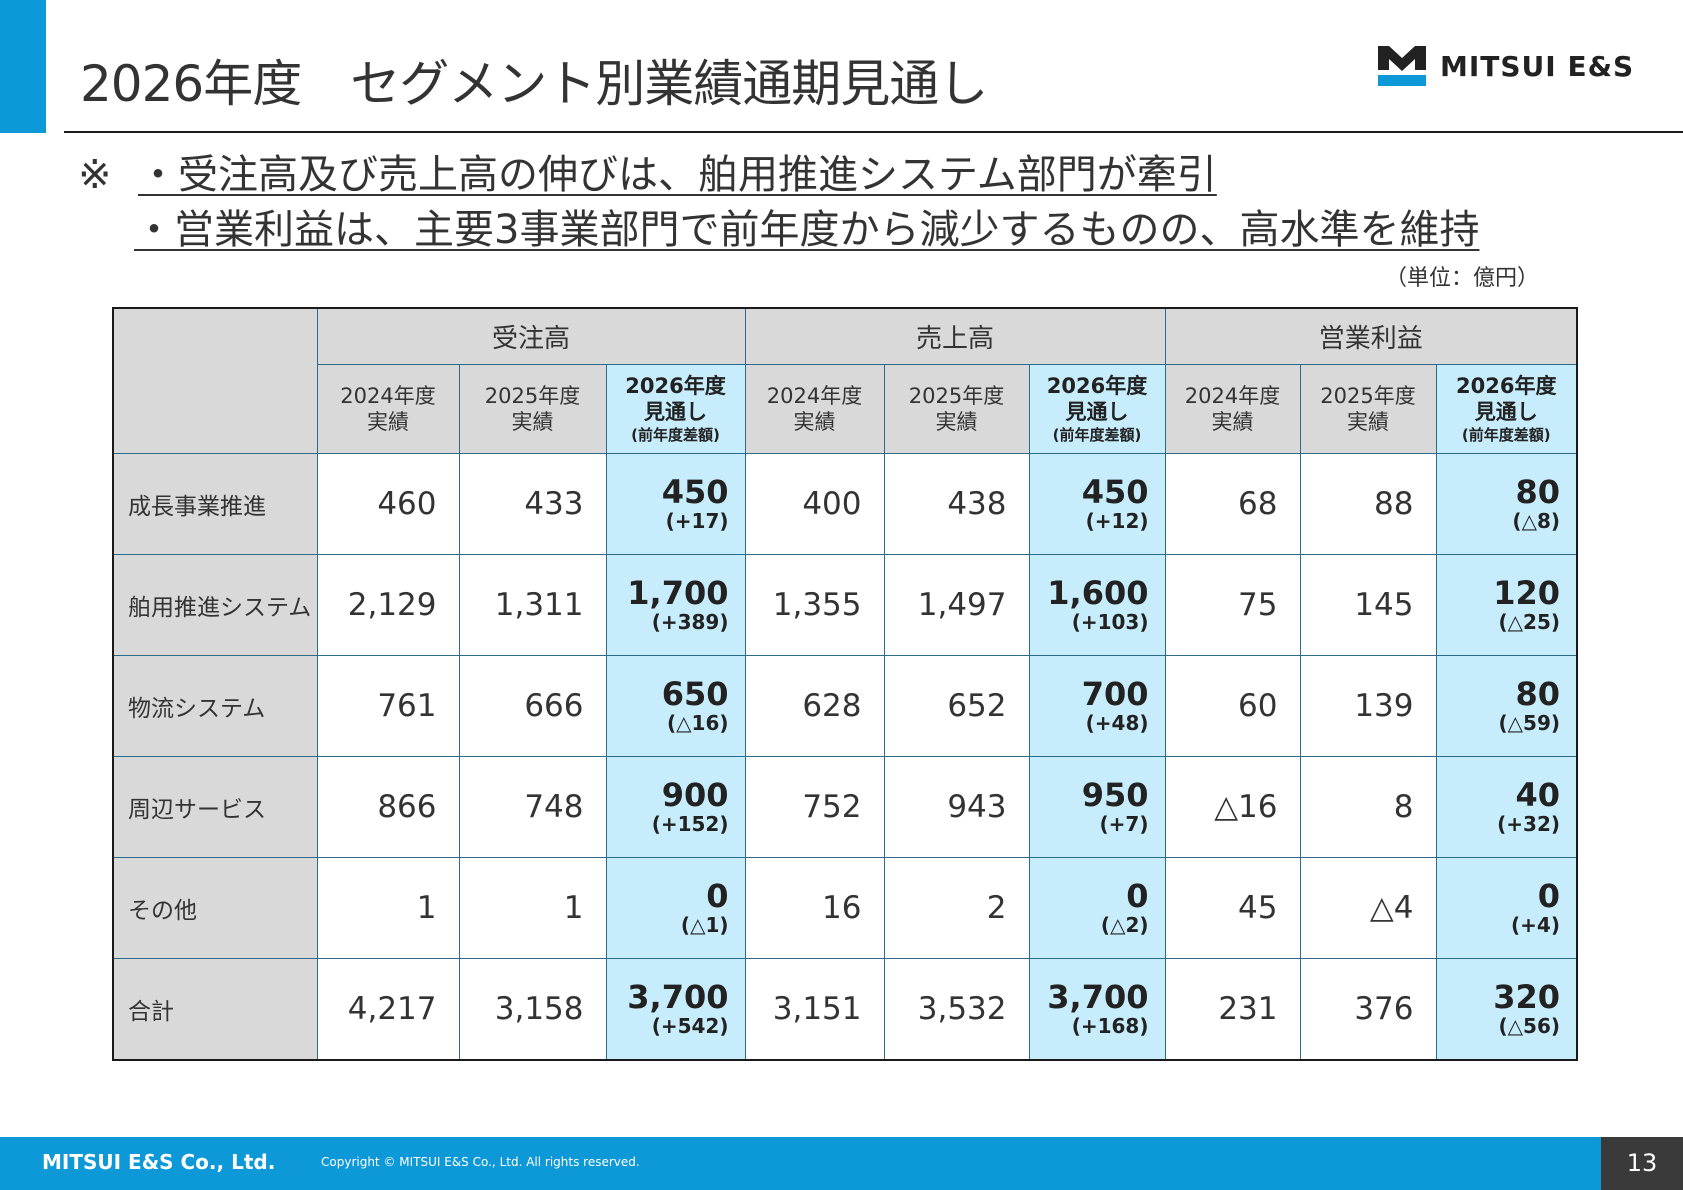  What do you see at coordinates (1368, 605) in the screenshot?
I see `profit-y2025-cell: 145` at bounding box center [1368, 605].